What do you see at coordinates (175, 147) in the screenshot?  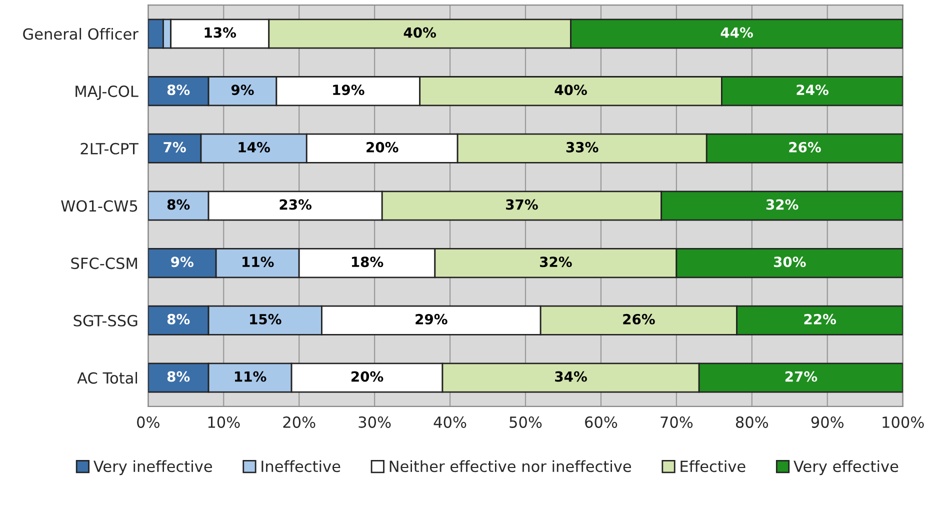 I see `data-label: 7%` at bounding box center [175, 147].